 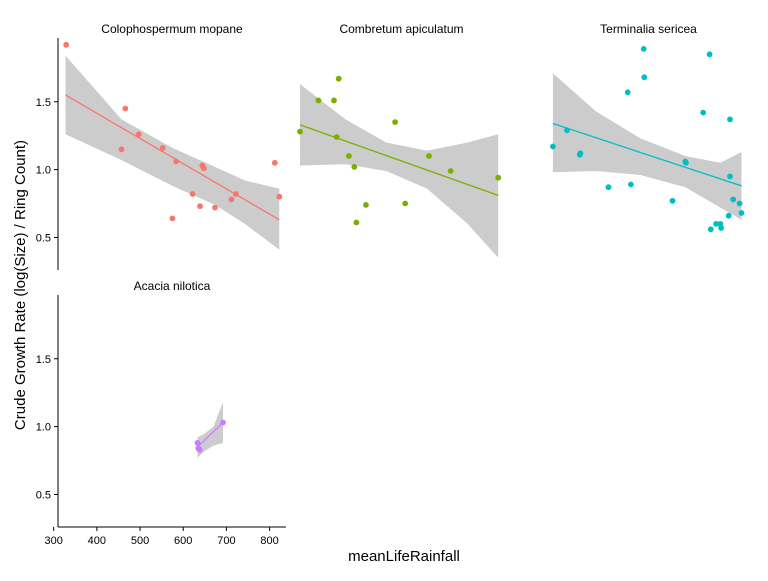 I want to click on x-tick-label: 500, so click(x=140, y=541).